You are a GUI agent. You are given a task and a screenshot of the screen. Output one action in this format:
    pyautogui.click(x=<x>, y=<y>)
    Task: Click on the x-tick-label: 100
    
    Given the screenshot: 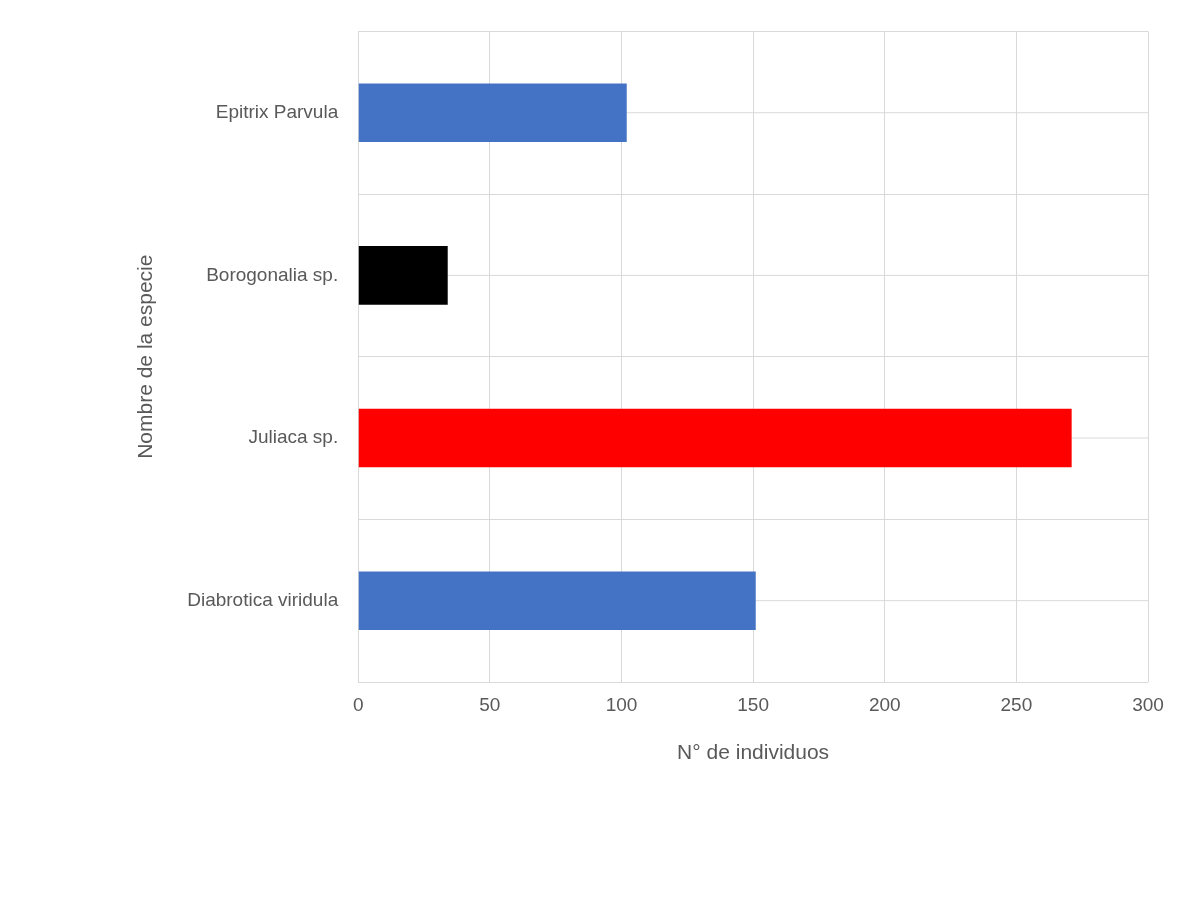 What is the action you would take?
    pyautogui.click(x=621, y=704)
    